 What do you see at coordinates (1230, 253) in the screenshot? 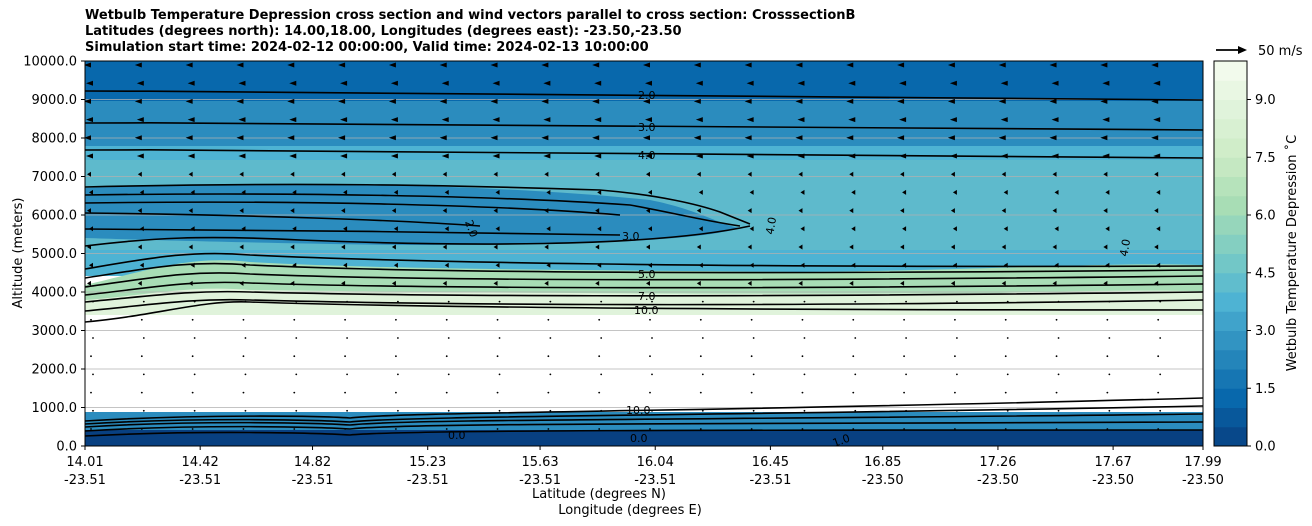
I see `colorbar-frame` at bounding box center [1230, 253].